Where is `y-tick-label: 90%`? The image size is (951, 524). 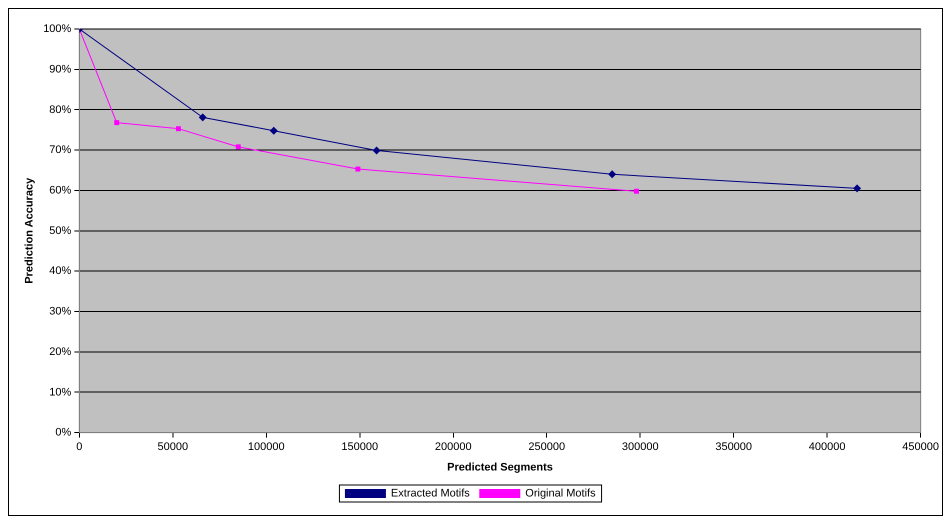
y-tick-label: 90% is located at coordinates (60, 69).